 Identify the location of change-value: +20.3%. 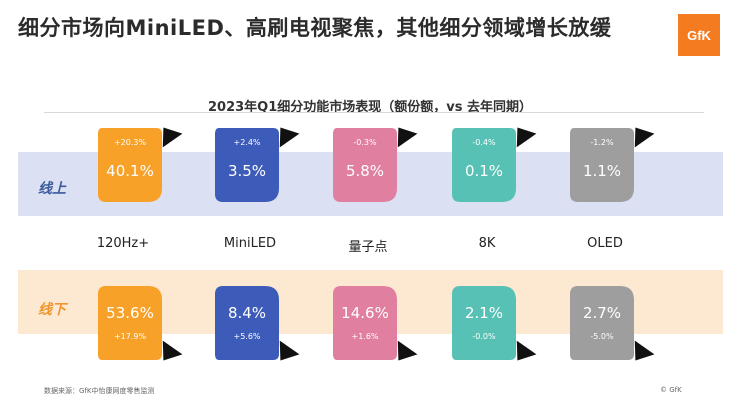
(130, 142).